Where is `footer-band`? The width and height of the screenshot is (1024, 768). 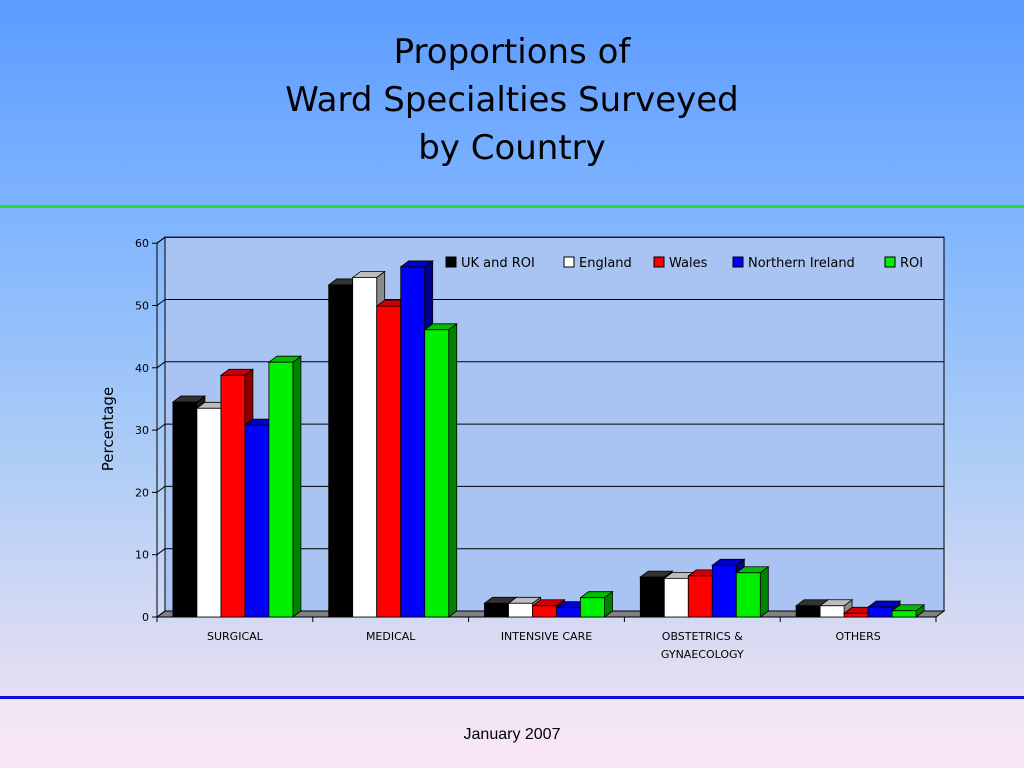 footer-band is located at coordinates (512, 733).